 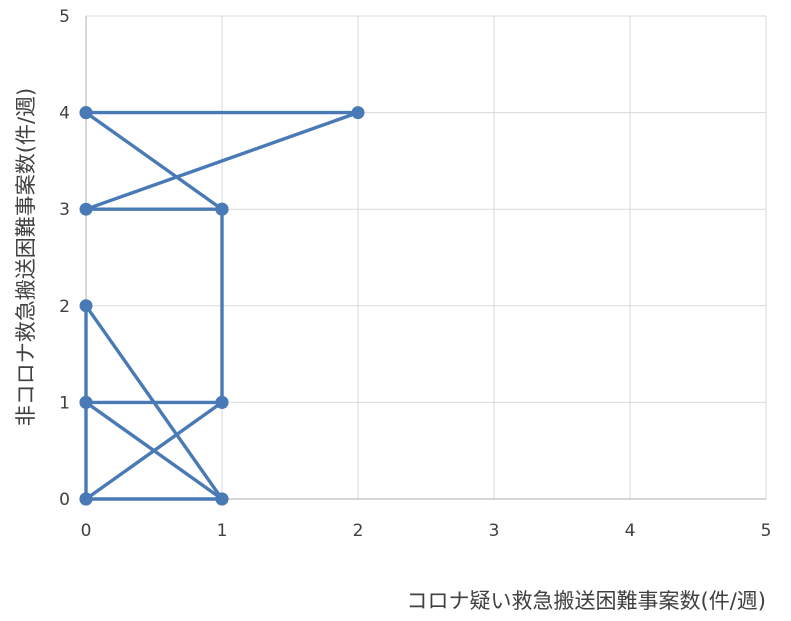 What do you see at coordinates (86, 531) in the screenshot?
I see `x-tick-label: 0` at bounding box center [86, 531].